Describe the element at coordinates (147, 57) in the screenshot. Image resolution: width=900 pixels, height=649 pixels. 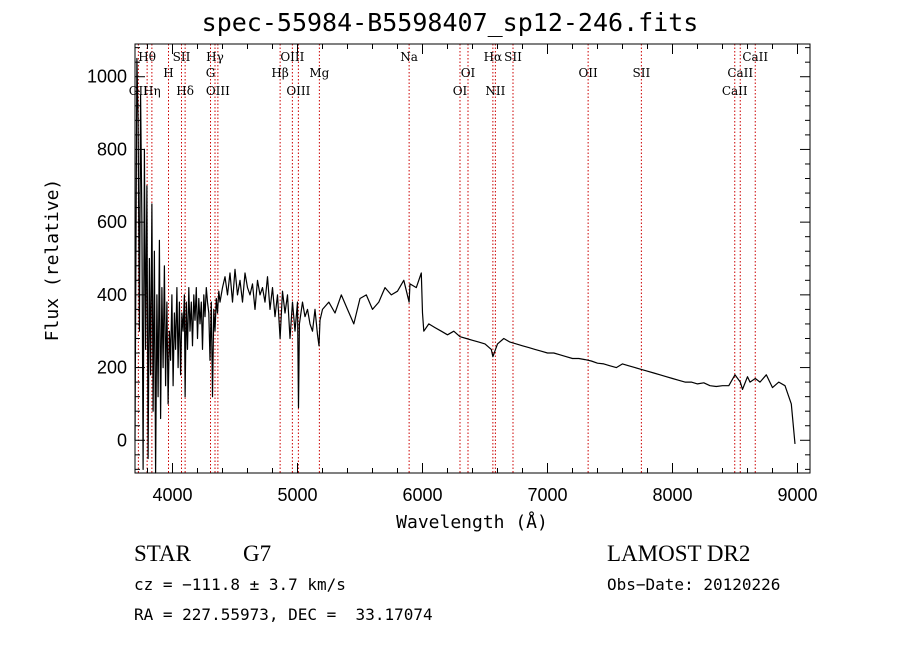
I see `line-label: Hθ` at that location.